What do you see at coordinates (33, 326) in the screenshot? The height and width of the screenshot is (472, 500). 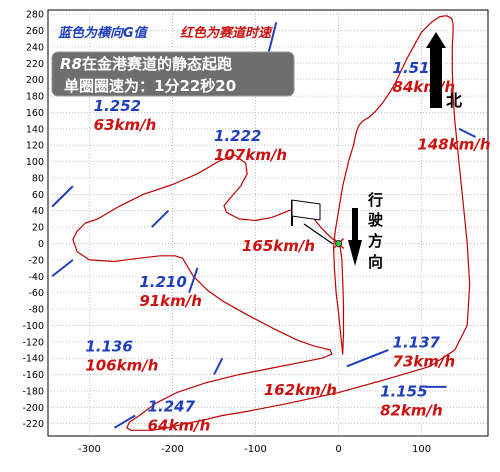 I see `y-tick-label: -100` at bounding box center [33, 326].